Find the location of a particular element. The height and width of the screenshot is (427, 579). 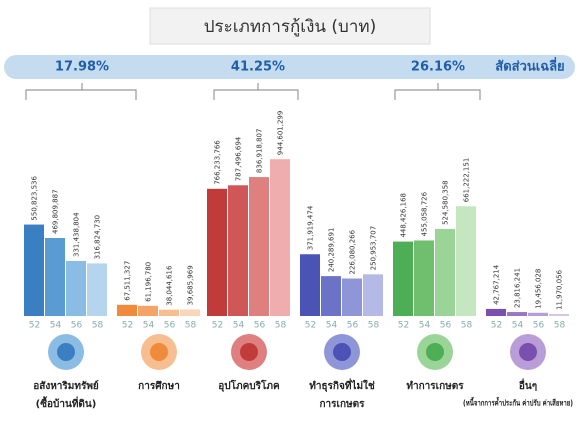

category-label: อสังหาริมทรัพย์ is located at coordinates (66, 386).